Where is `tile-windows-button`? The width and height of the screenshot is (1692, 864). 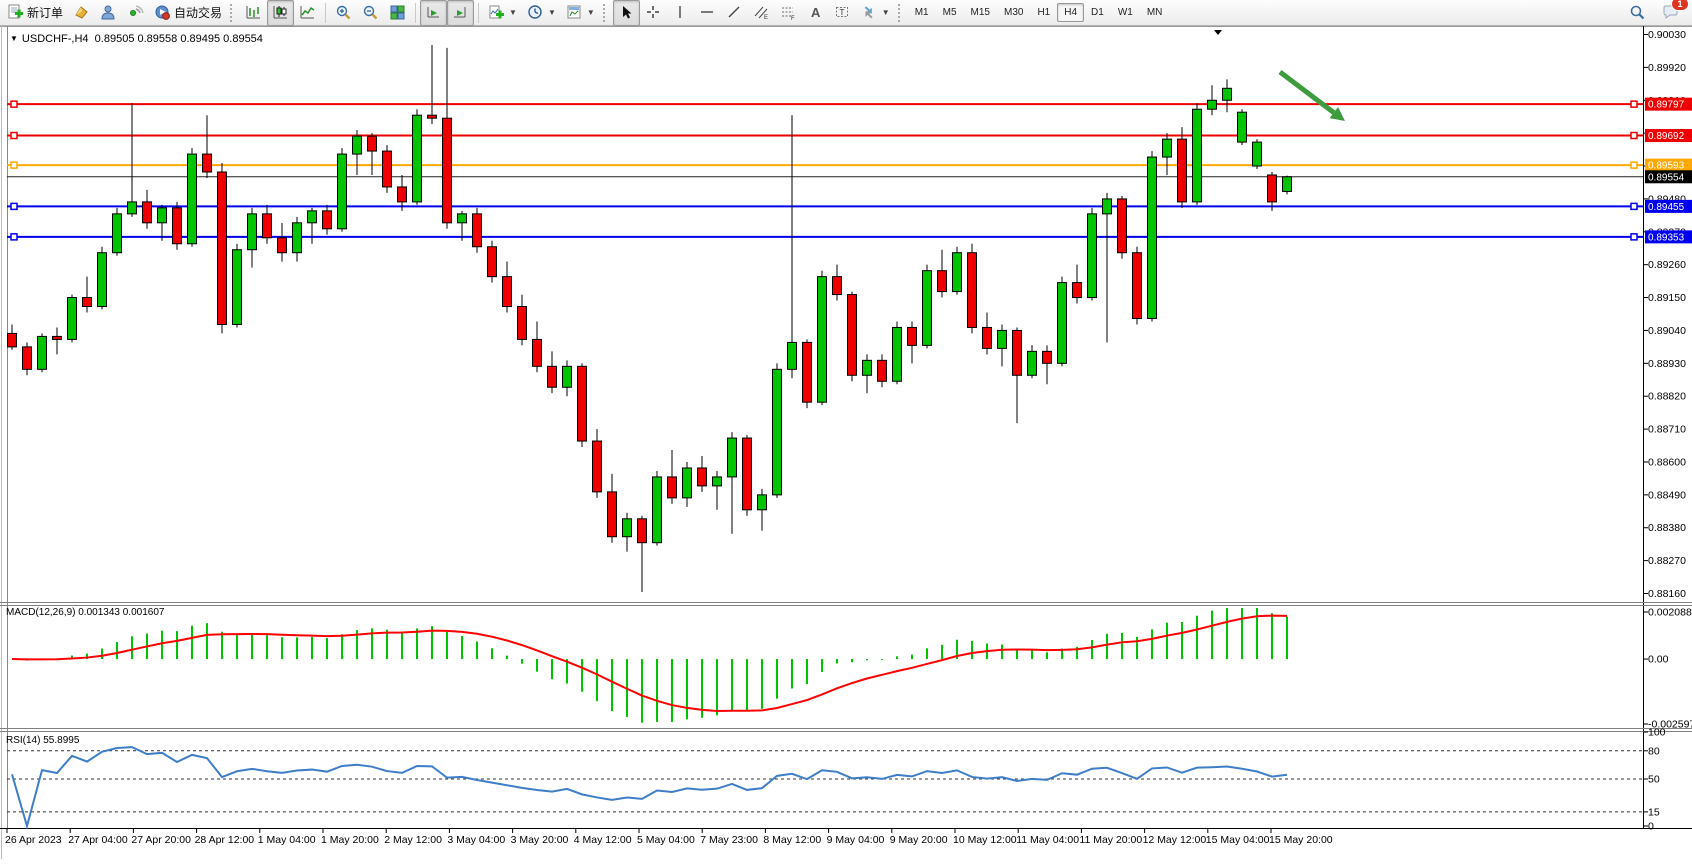 tile-windows-button is located at coordinates (397, 13).